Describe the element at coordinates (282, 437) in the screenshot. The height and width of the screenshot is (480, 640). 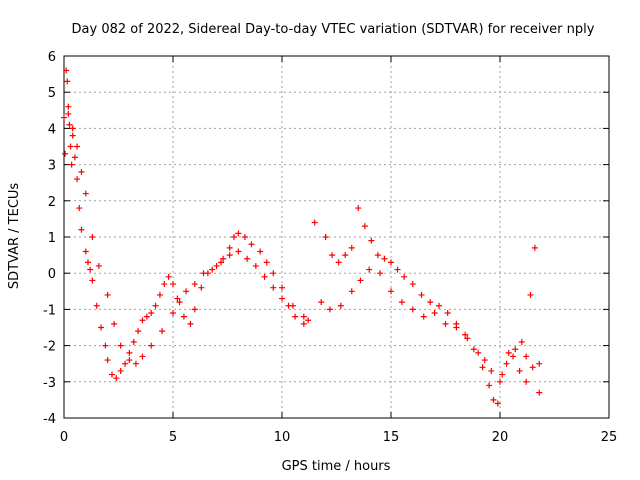
I see `x-tick-label: 10` at that location.